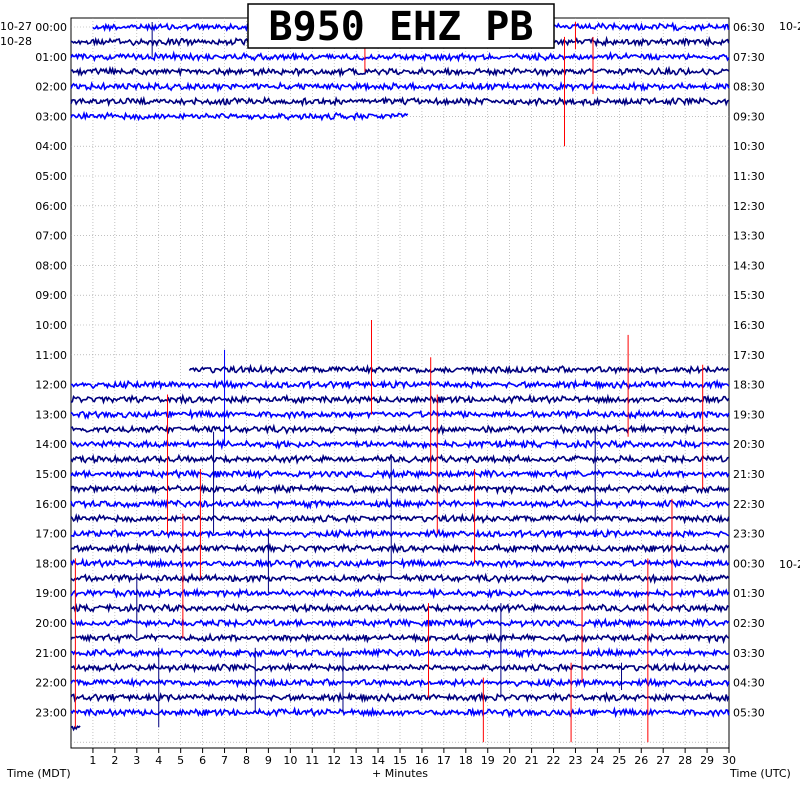 The image size is (800, 800). I want to click on hour-label-right: 10:30, so click(749, 146).